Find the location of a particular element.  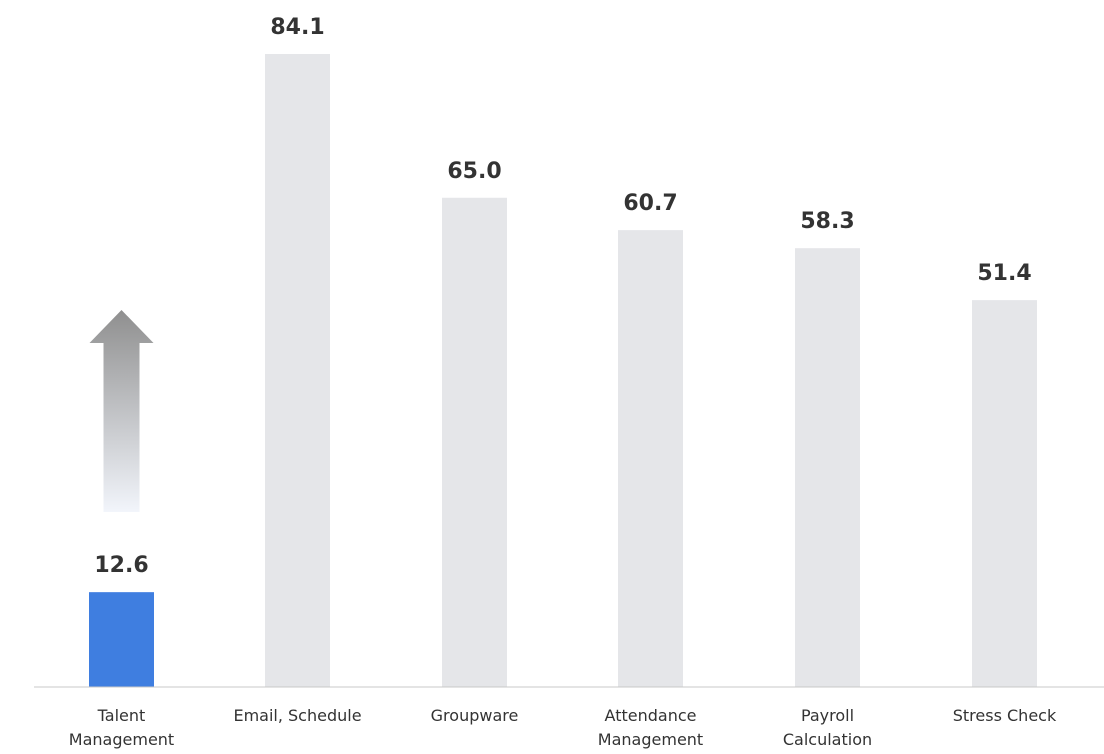

category-label-2: Groupware is located at coordinates (475, 715).